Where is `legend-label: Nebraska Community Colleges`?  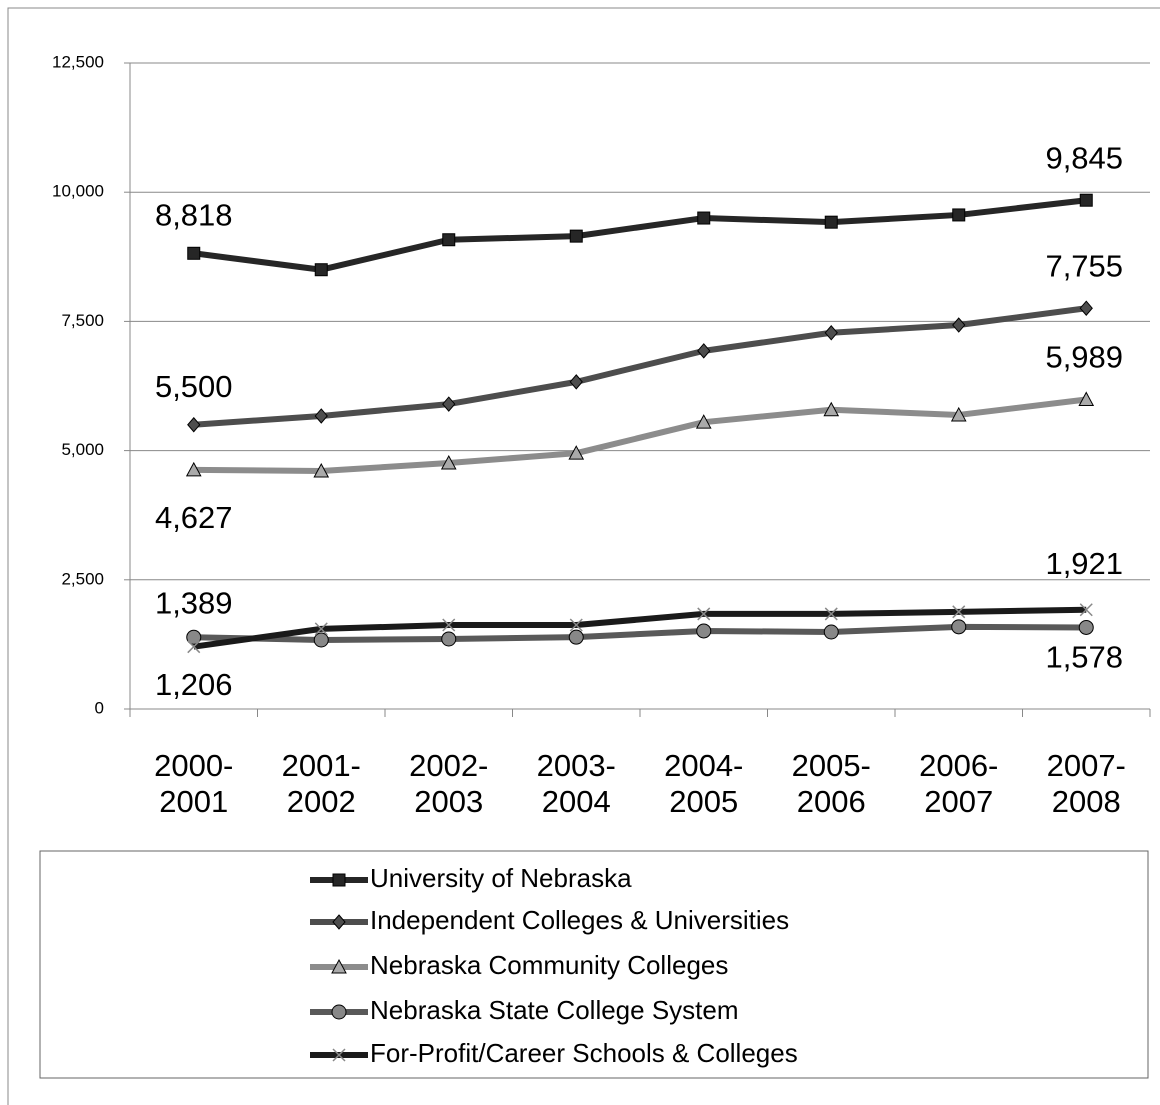 legend-label: Nebraska Community Colleges is located at coordinates (549, 965).